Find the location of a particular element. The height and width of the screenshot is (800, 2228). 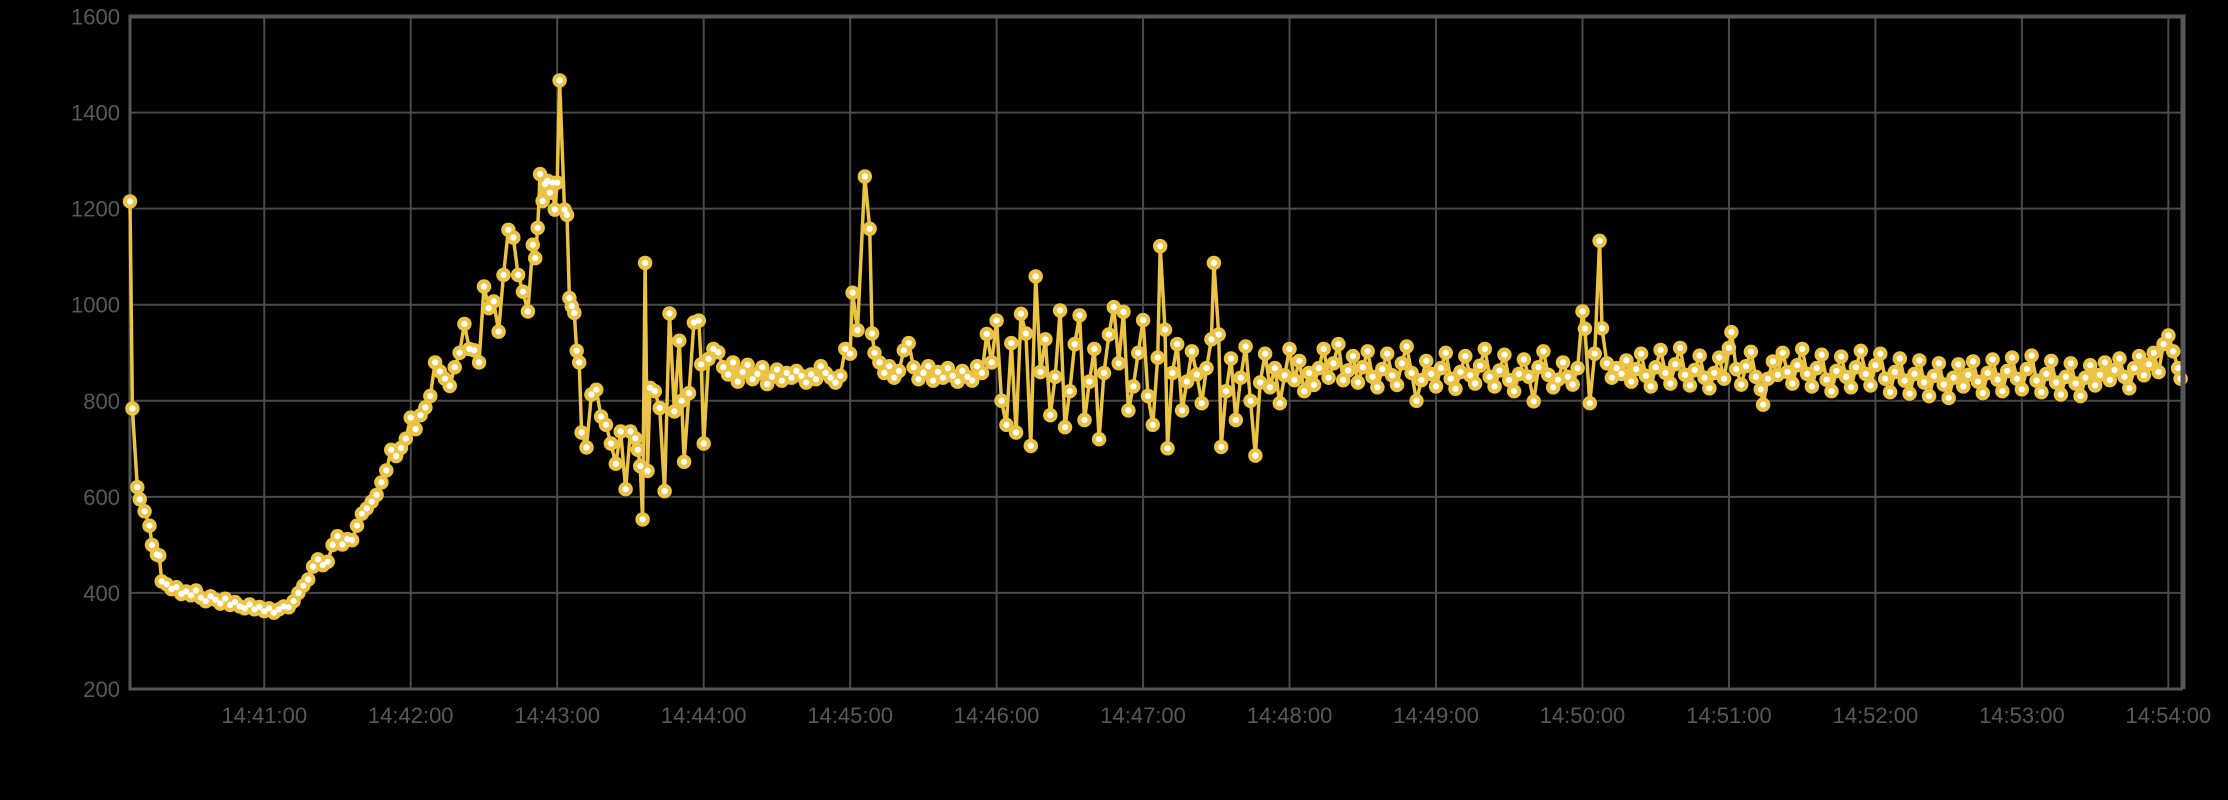

x-tick-label: 14:54:00 is located at coordinates (2169, 715).